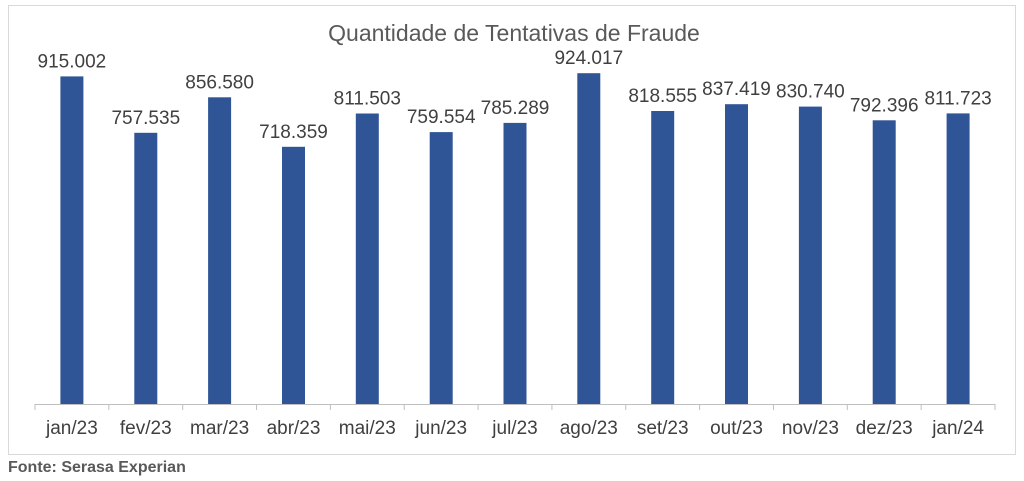 The width and height of the screenshot is (1024, 481). What do you see at coordinates (72, 61) in the screenshot?
I see `data-label-jan-23: 915.002` at bounding box center [72, 61].